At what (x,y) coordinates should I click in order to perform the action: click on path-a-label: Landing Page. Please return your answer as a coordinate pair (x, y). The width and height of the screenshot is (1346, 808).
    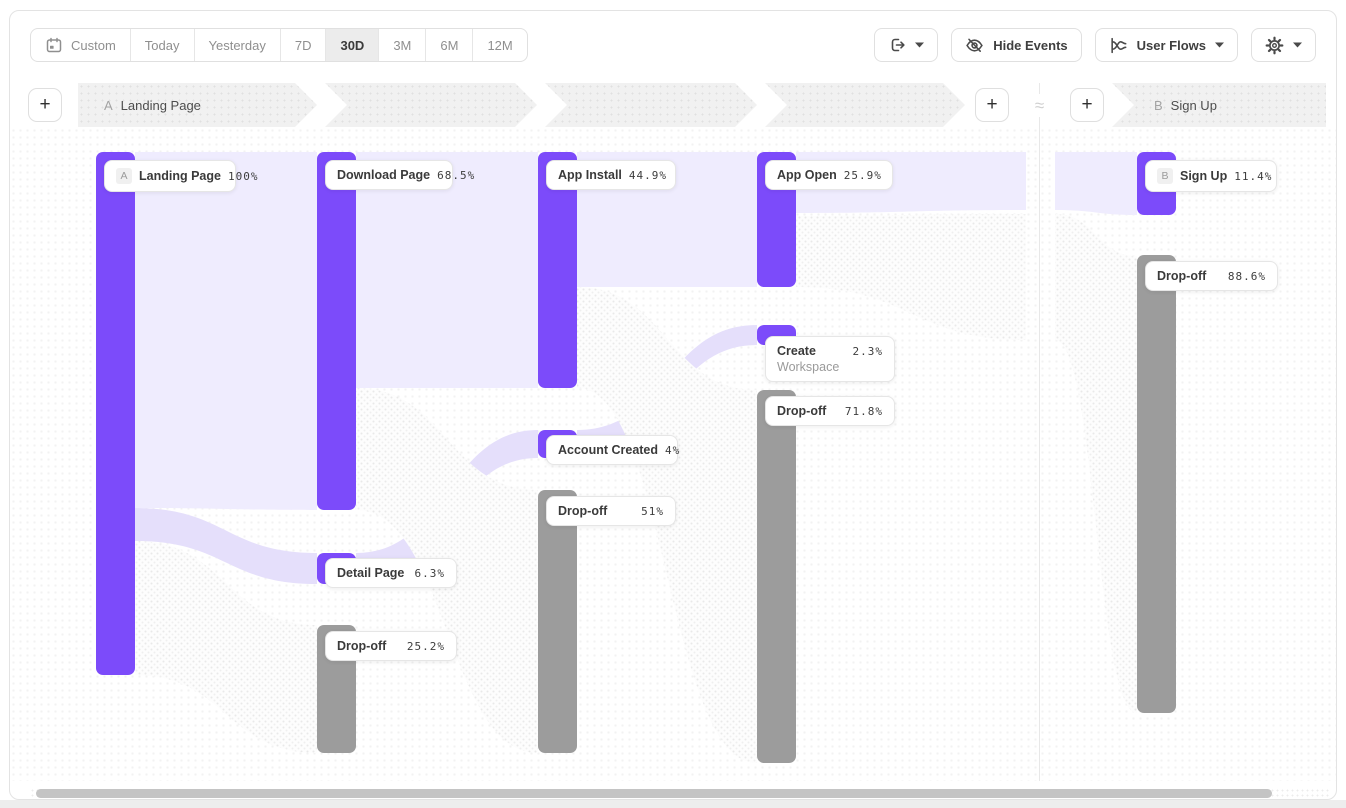
    Looking at the image, I should click on (160, 105).